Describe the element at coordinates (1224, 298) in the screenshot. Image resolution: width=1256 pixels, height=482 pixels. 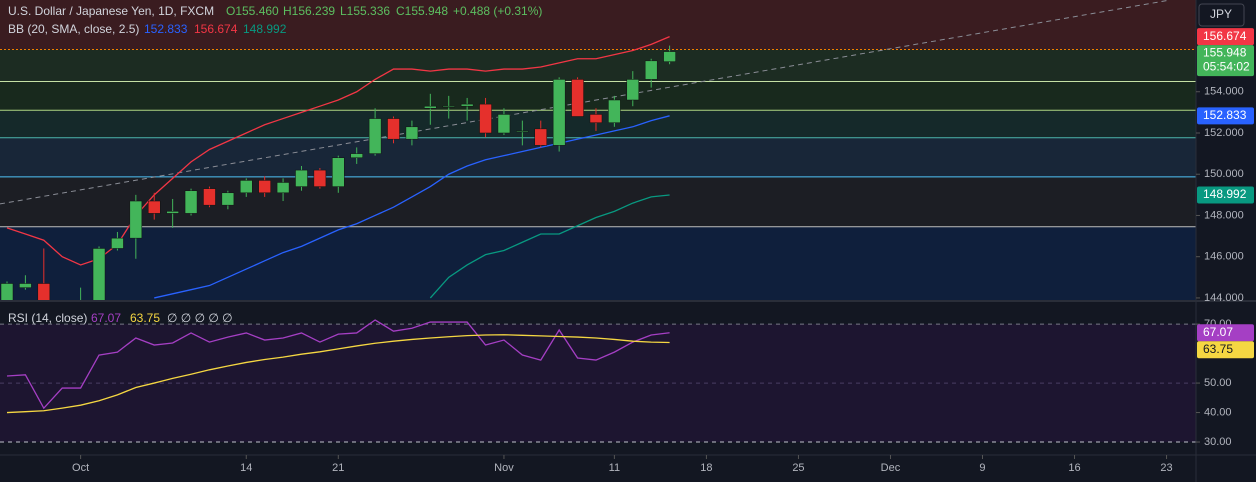
I see `y-tick-label: 144.000` at that location.